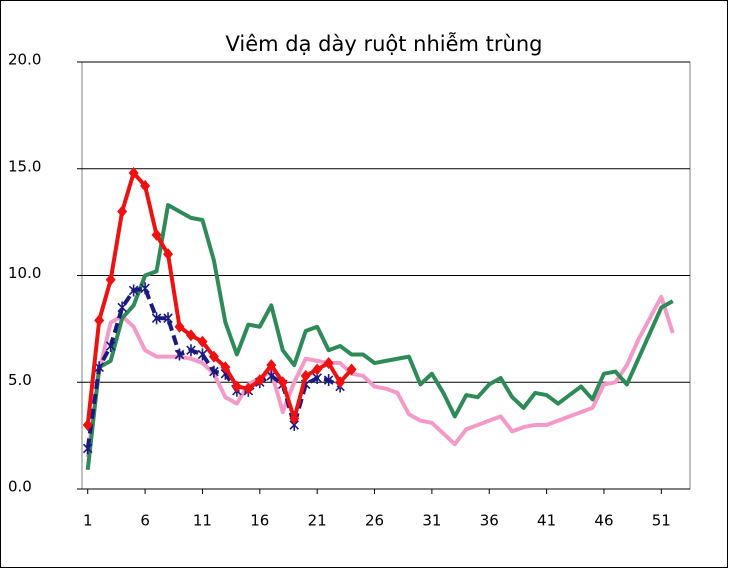 Image resolution: width=729 pixels, height=569 pixels. Describe the element at coordinates (145, 521) in the screenshot. I see `x-tick-label: 6` at that location.